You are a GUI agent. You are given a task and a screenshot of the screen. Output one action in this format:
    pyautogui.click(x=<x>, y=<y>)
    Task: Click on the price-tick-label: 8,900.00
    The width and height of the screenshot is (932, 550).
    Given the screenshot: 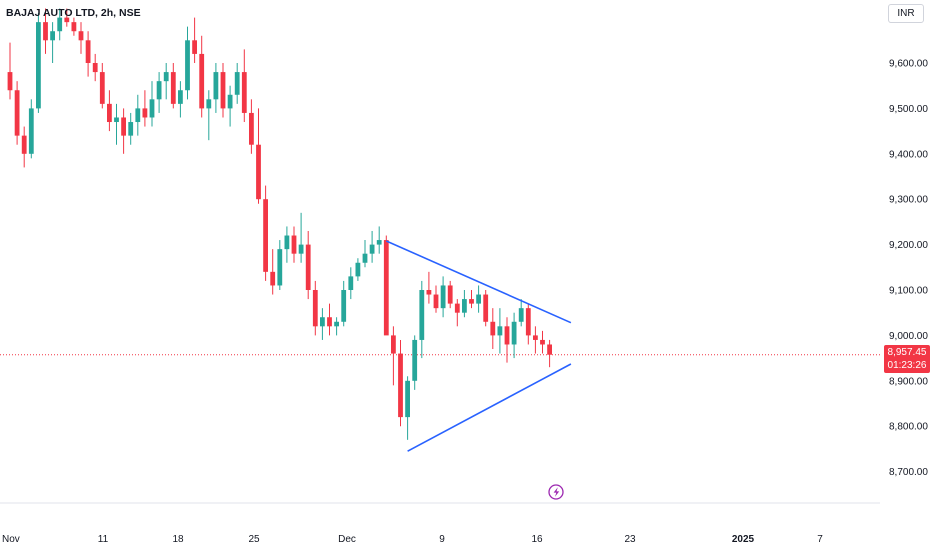 What is the action you would take?
    pyautogui.click(x=908, y=381)
    